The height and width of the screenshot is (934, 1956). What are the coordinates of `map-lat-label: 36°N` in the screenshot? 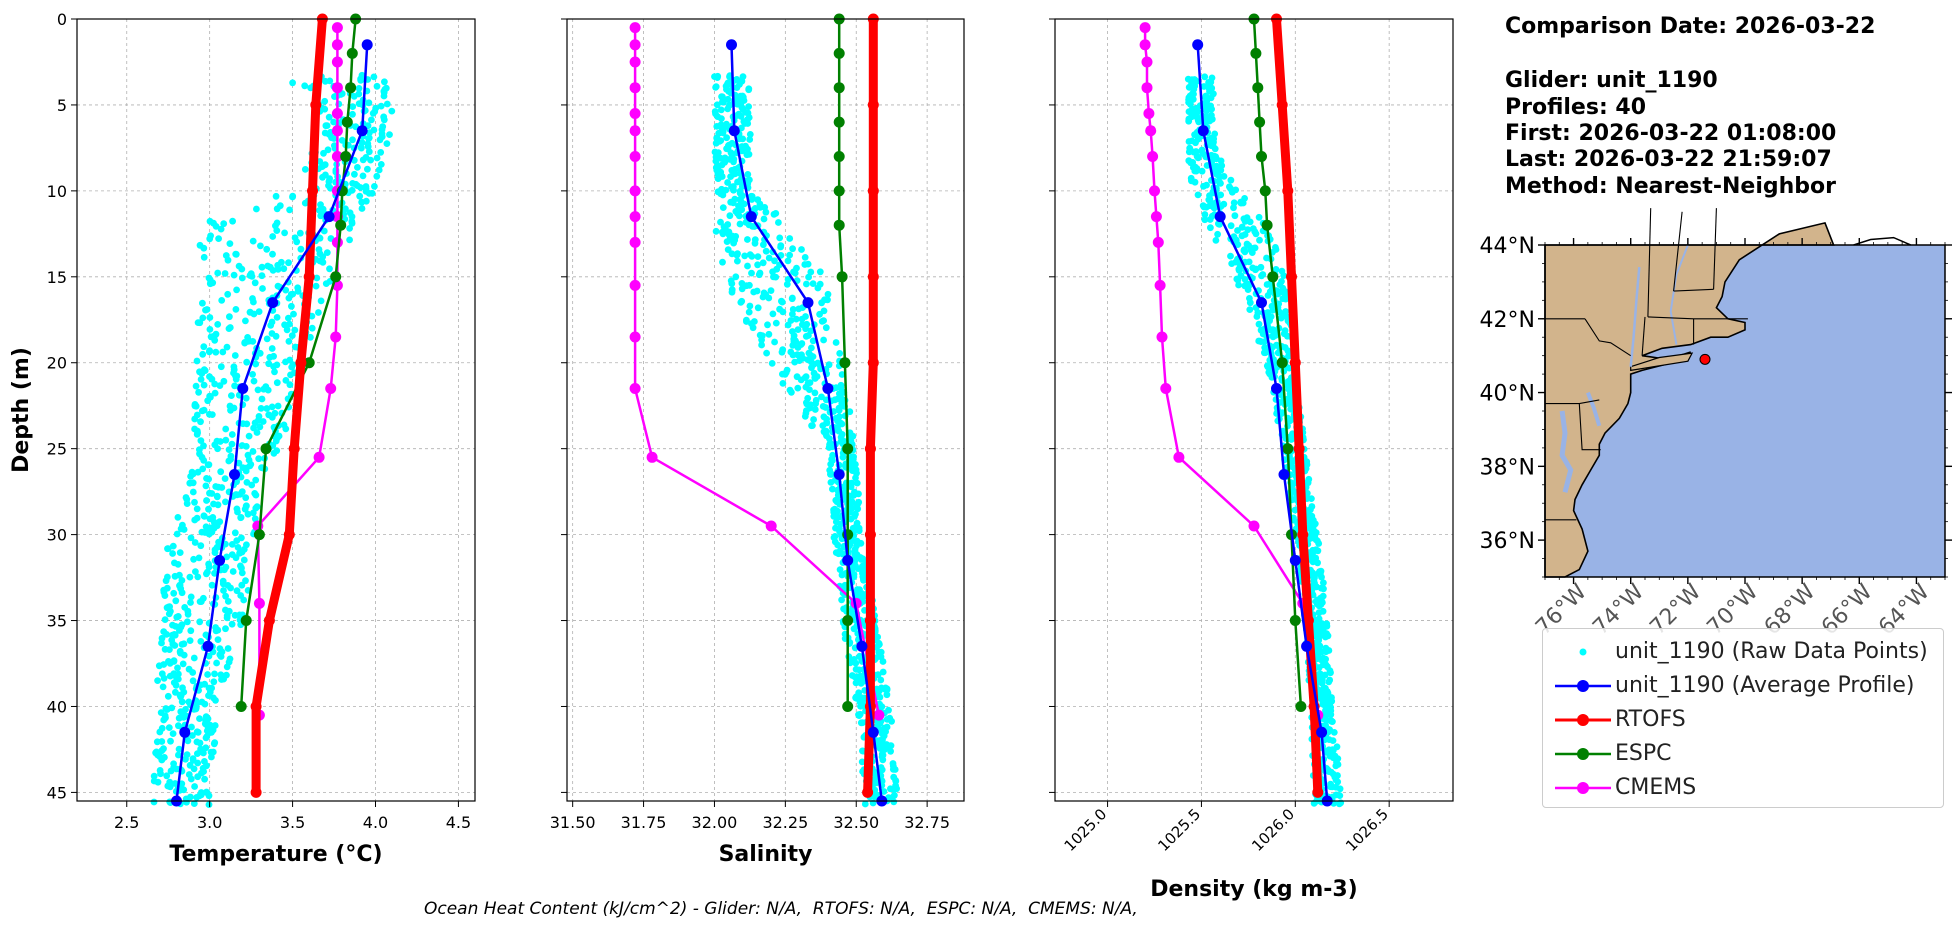 It's located at (1507, 541).